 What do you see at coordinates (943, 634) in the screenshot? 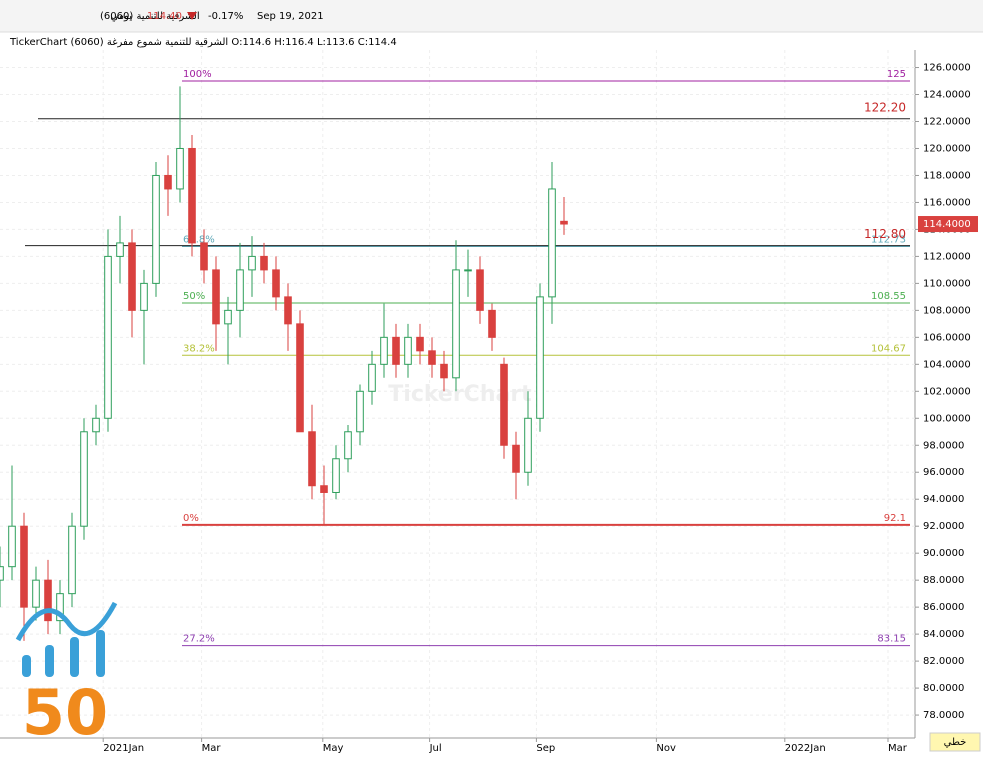
I see `y-tick-label: 84.0000` at bounding box center [943, 634].